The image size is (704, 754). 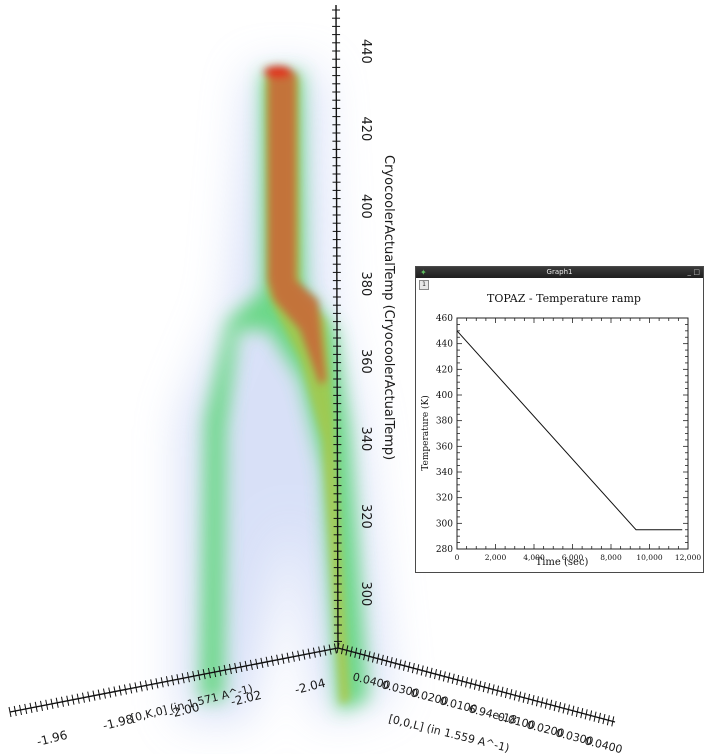 What do you see at coordinates (444, 550) in the screenshot?
I see `y-tick-label: 280` at bounding box center [444, 550].